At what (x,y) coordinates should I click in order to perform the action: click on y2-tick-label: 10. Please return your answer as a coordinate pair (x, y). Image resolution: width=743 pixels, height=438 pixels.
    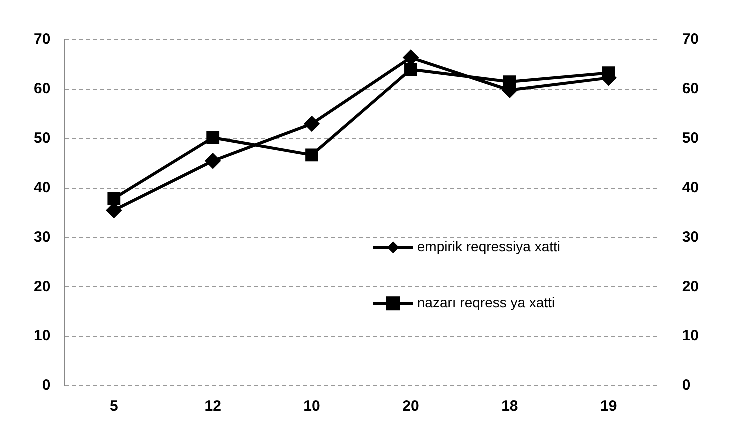
    Looking at the image, I should click on (691, 336).